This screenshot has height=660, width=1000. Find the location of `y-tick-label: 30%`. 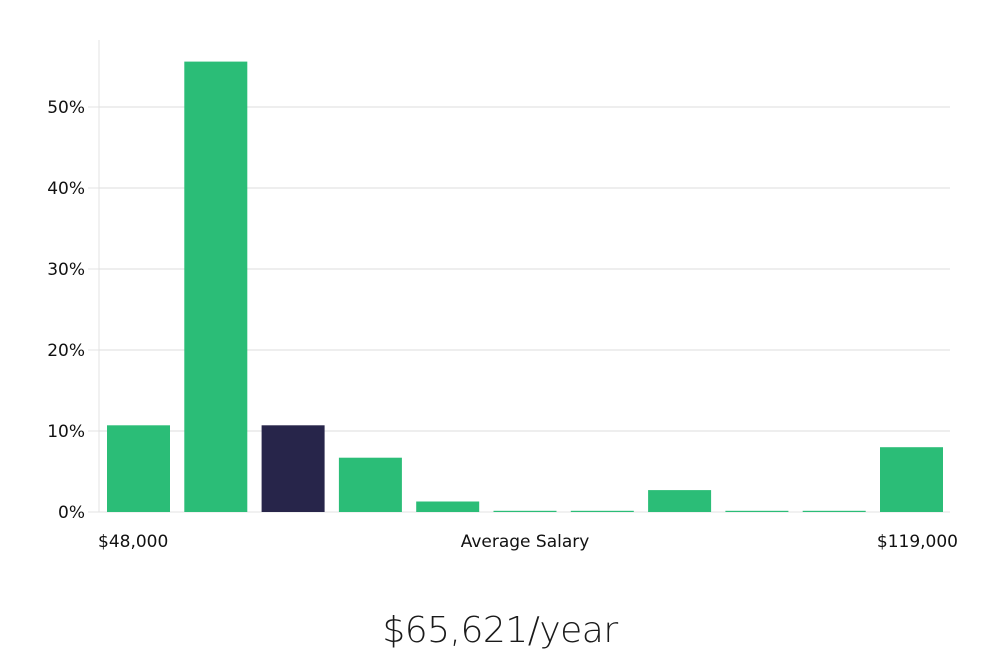

y-tick-label: 30% is located at coordinates (66, 270).